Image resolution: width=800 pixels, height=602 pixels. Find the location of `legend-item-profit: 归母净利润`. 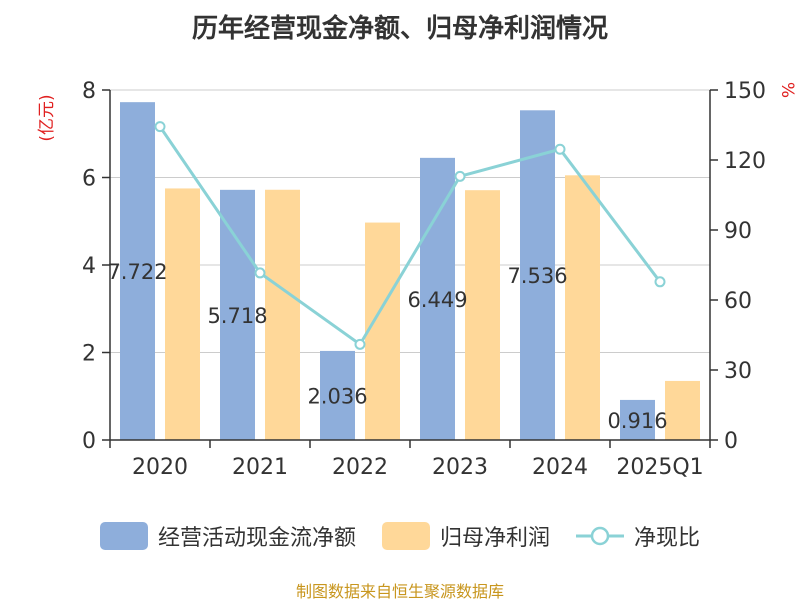

legend-item-profit: 归母净利润 is located at coordinates (465, 536).